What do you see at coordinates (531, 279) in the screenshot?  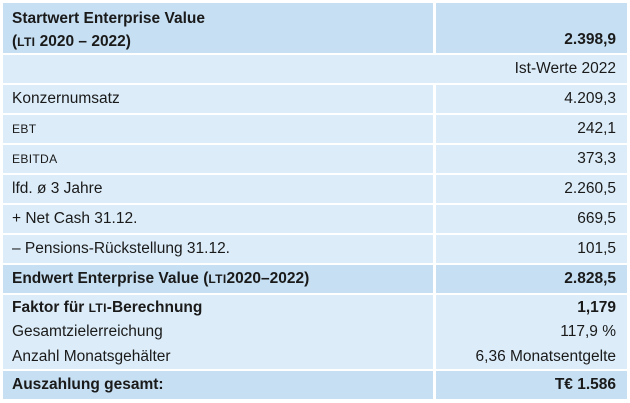 I see `endwert-value: 2.828,5` at bounding box center [531, 279].